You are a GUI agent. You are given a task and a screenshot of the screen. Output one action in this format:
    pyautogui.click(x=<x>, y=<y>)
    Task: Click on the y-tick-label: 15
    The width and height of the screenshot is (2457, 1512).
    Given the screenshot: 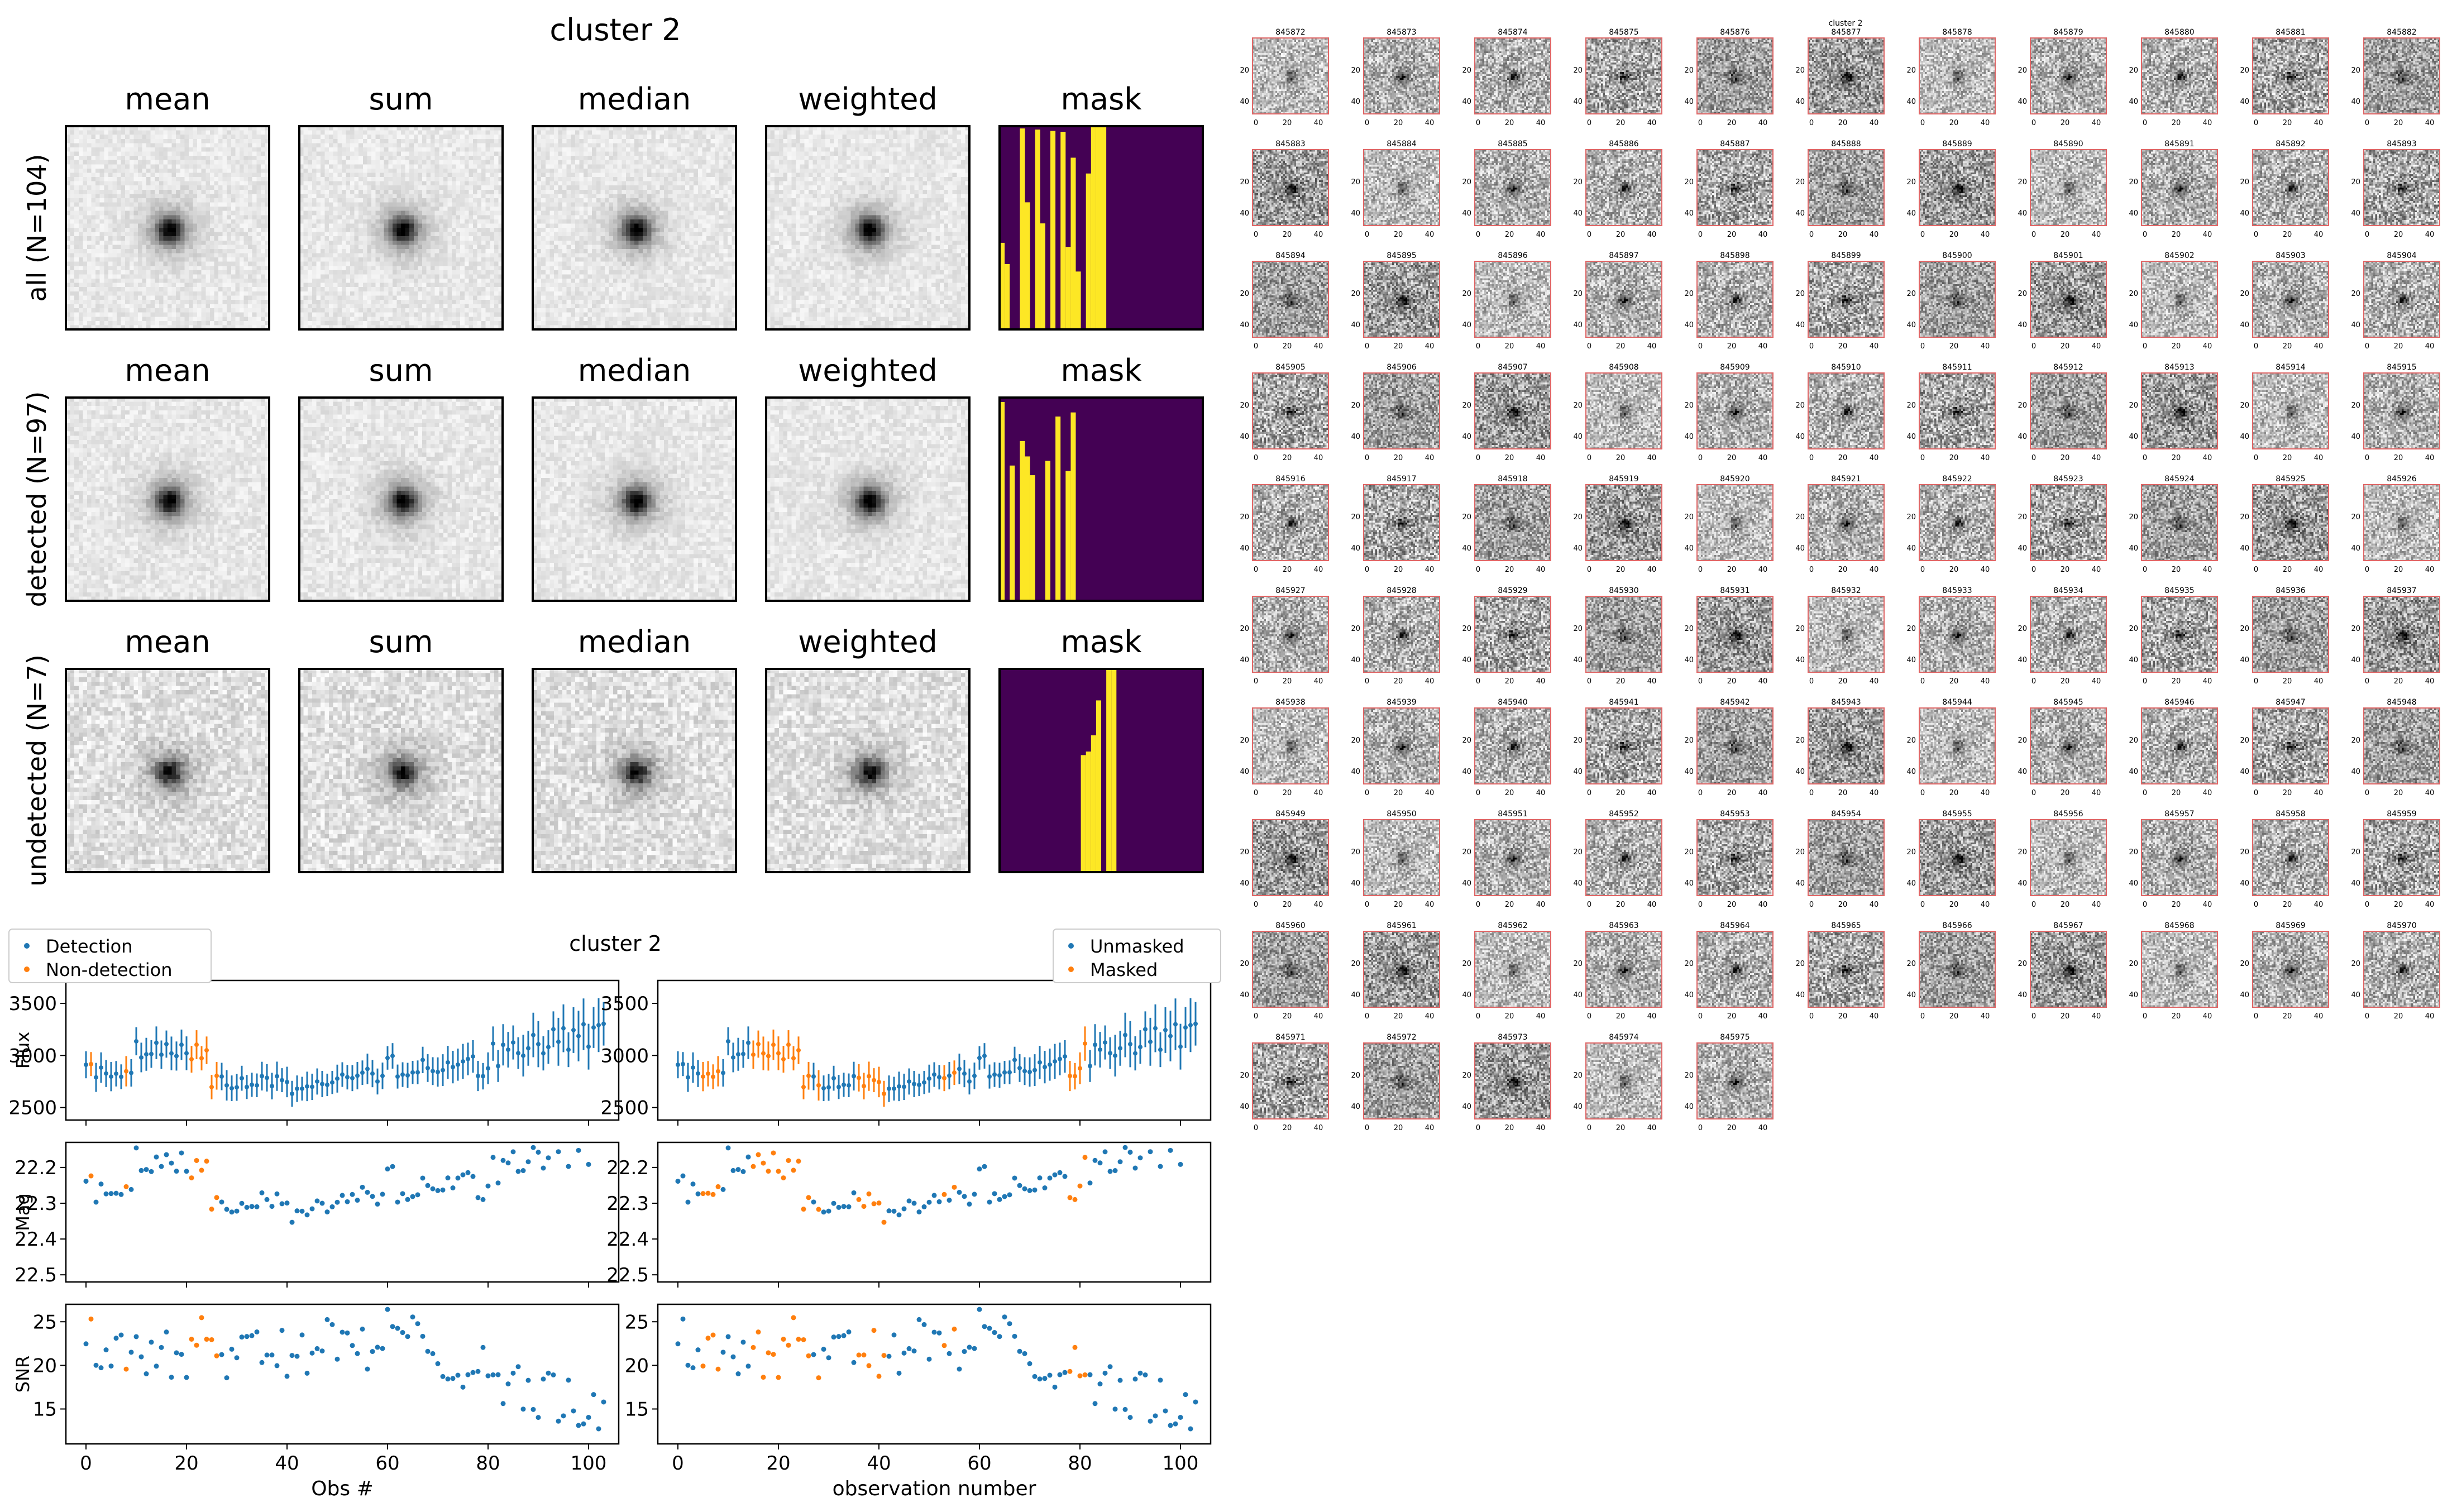 What is the action you would take?
    pyautogui.click(x=637, y=1410)
    